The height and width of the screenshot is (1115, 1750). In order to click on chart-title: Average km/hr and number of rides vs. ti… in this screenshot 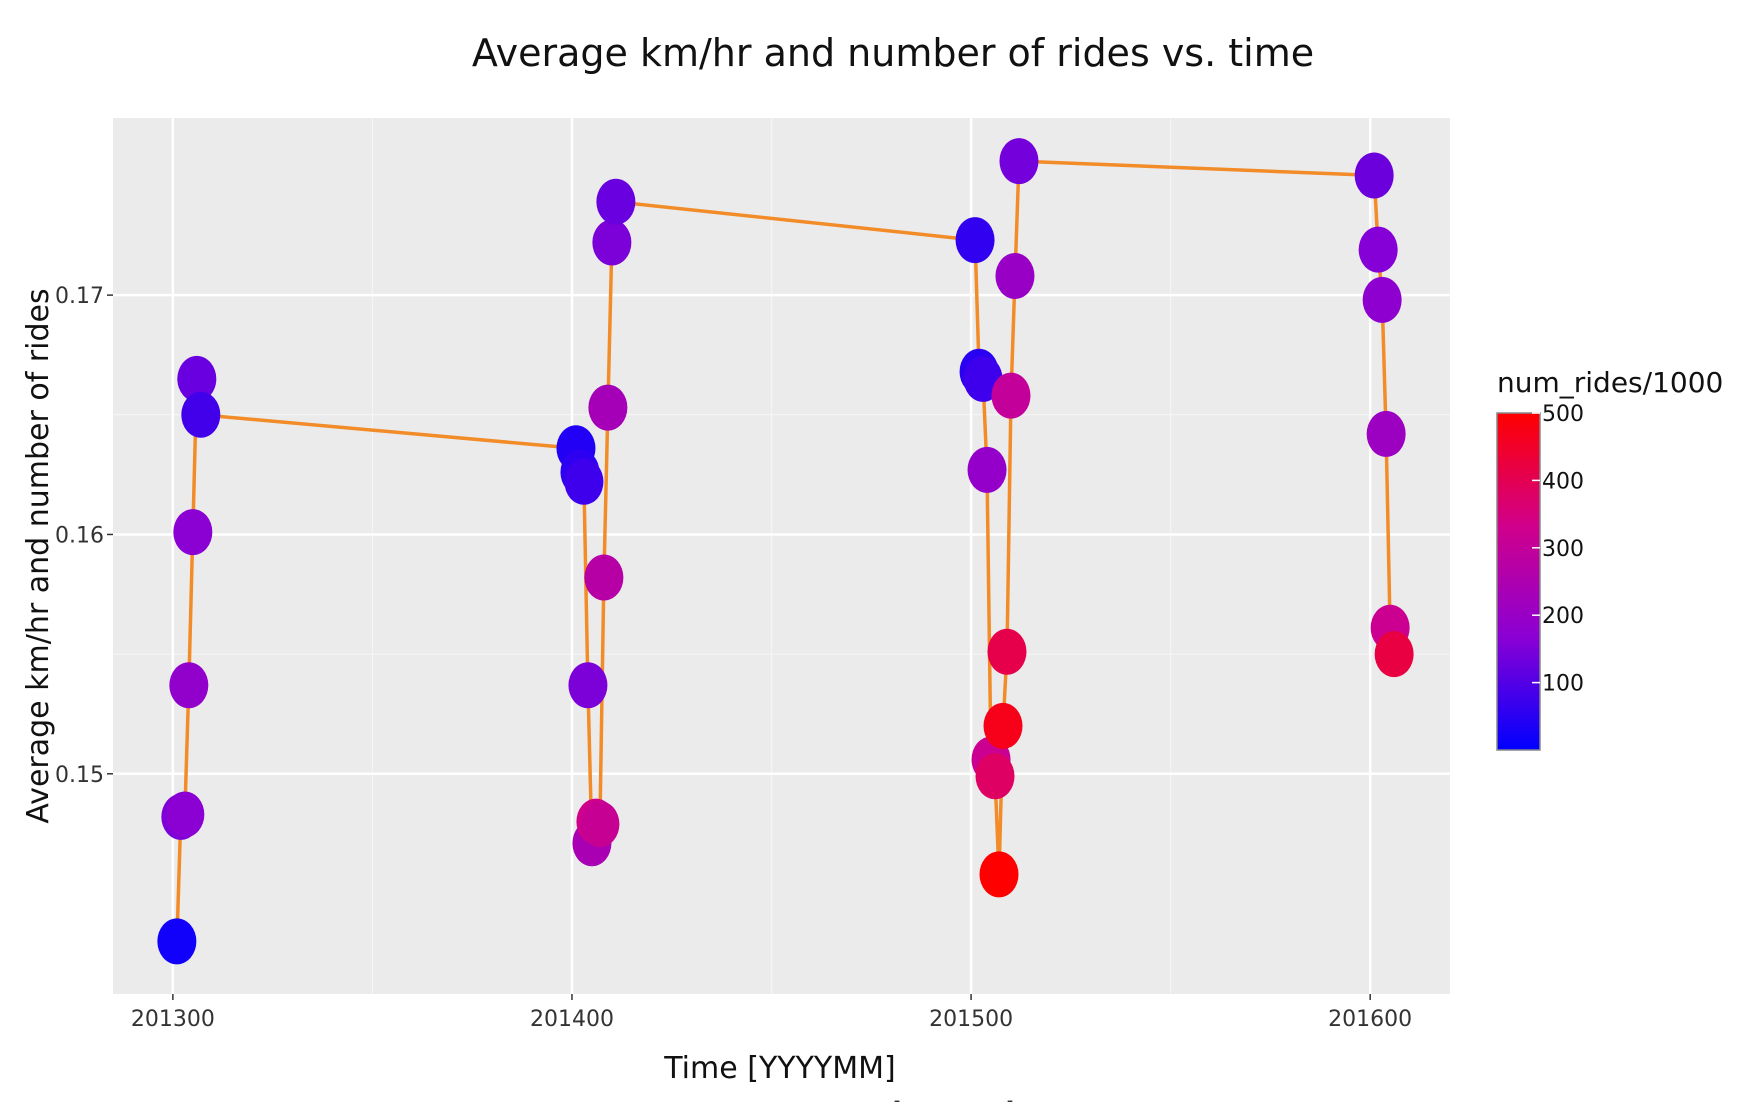, I will do `click(893, 53)`.